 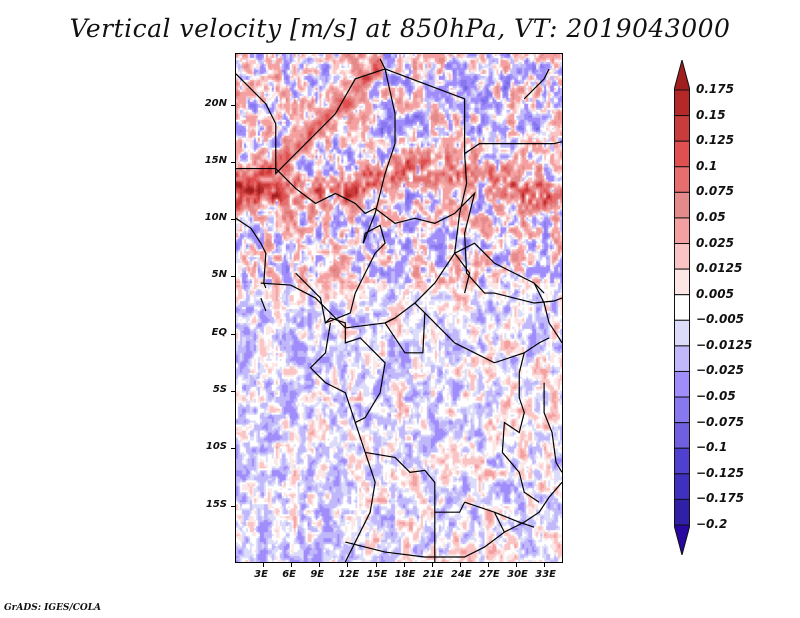 What do you see at coordinates (216, 447) in the screenshot?
I see `y-tick-label: 10S` at bounding box center [216, 447].